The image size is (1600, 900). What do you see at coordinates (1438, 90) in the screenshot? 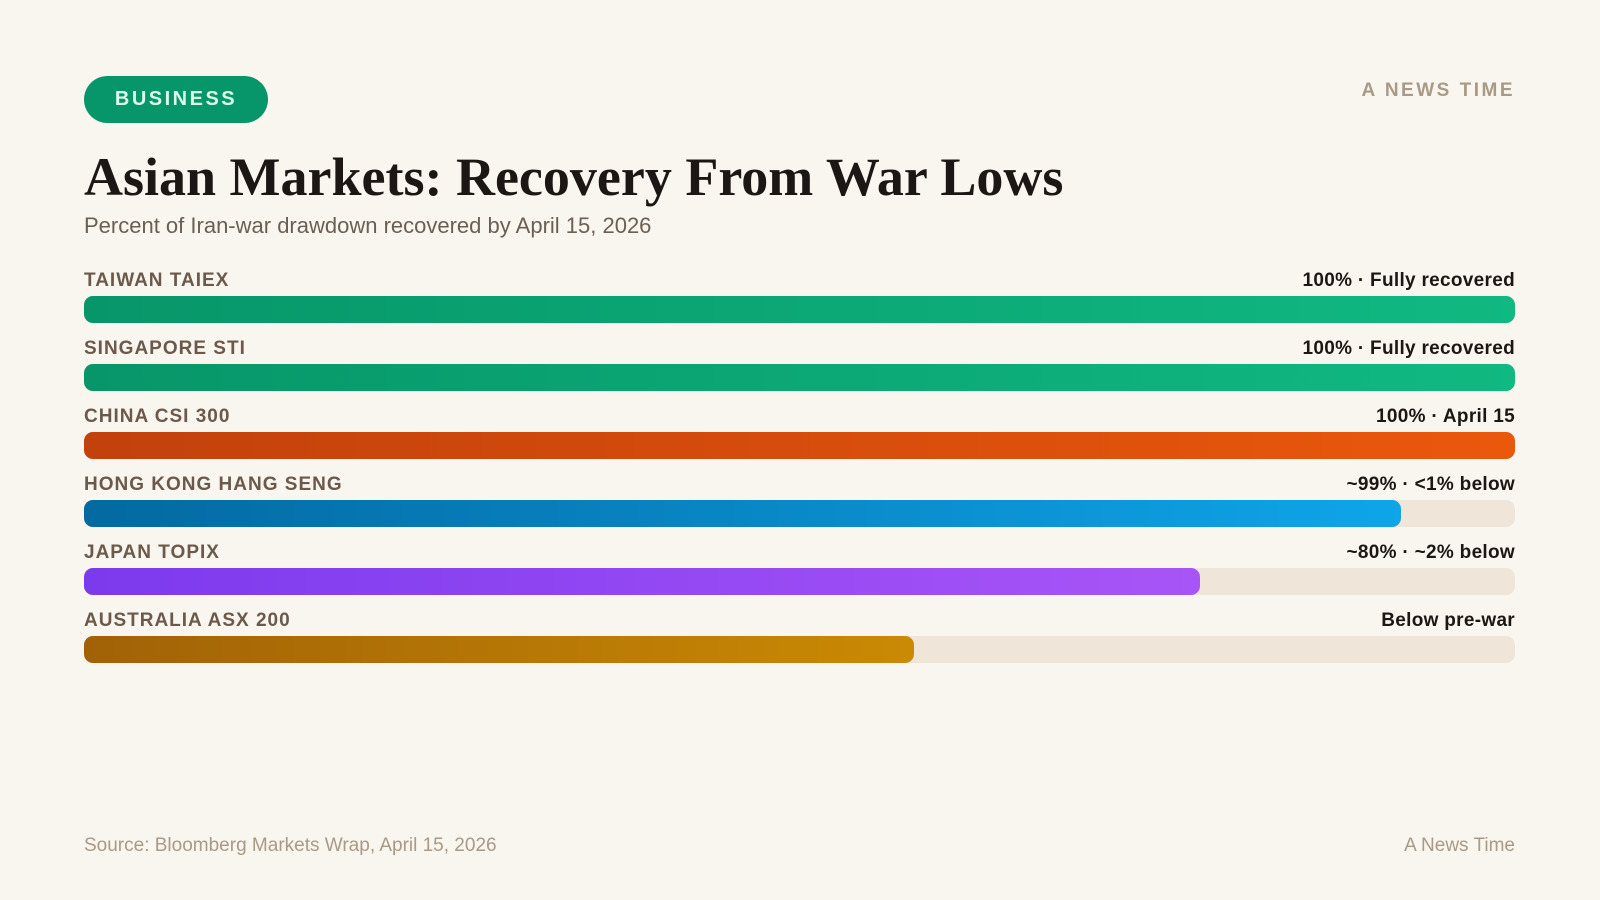
I see `brand-label: A NEWS TIME` at bounding box center [1438, 90].